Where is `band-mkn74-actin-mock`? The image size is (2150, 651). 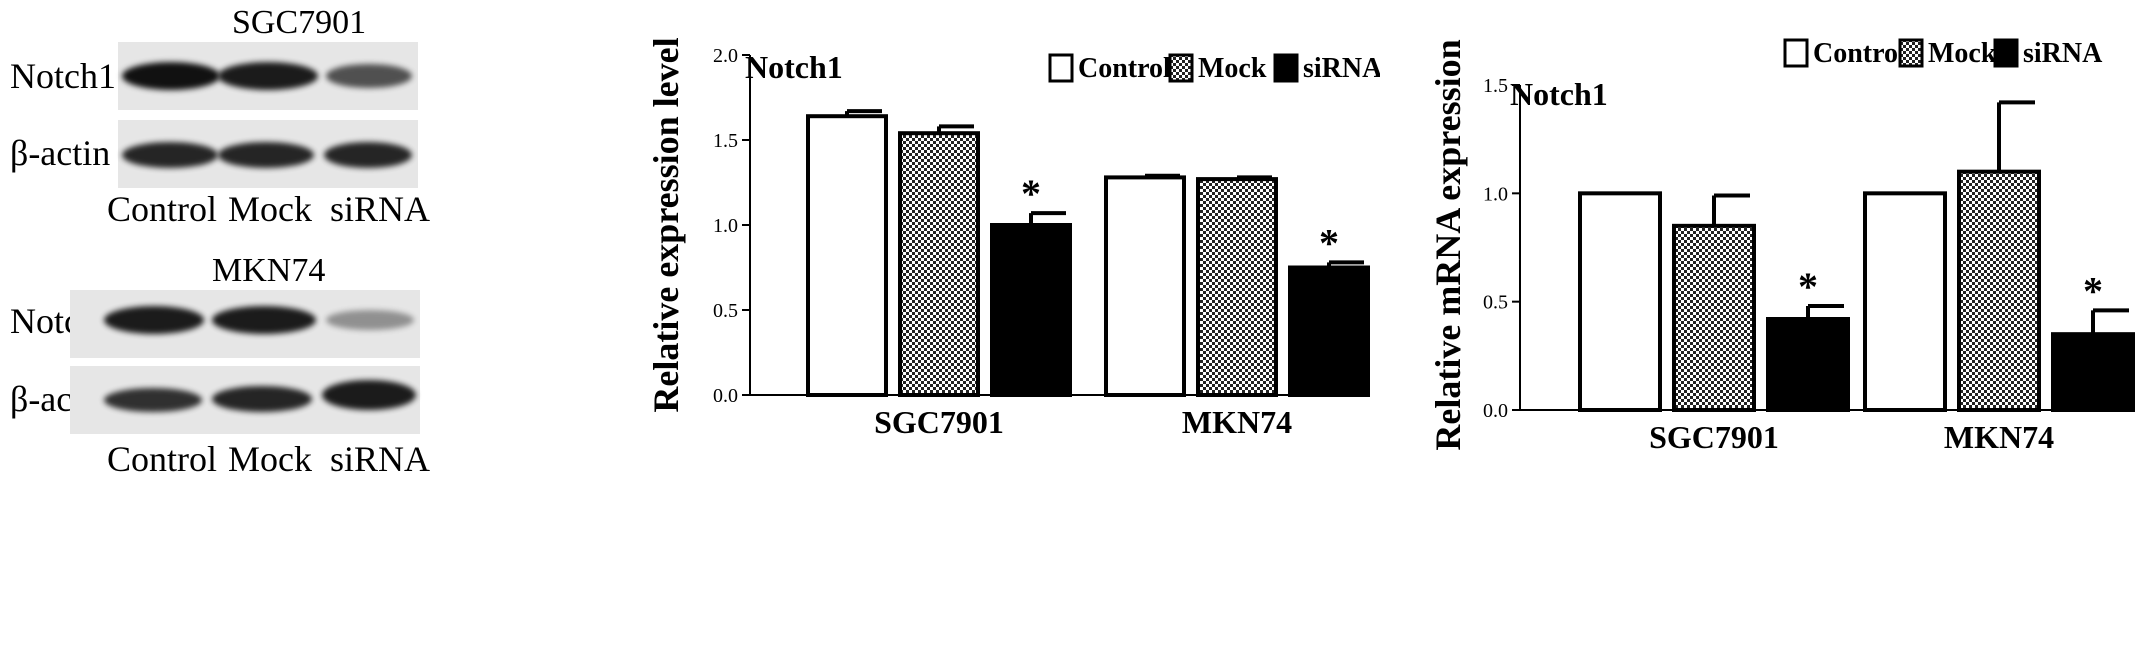
band-mkn74-actin-mock is located at coordinates (262, 399).